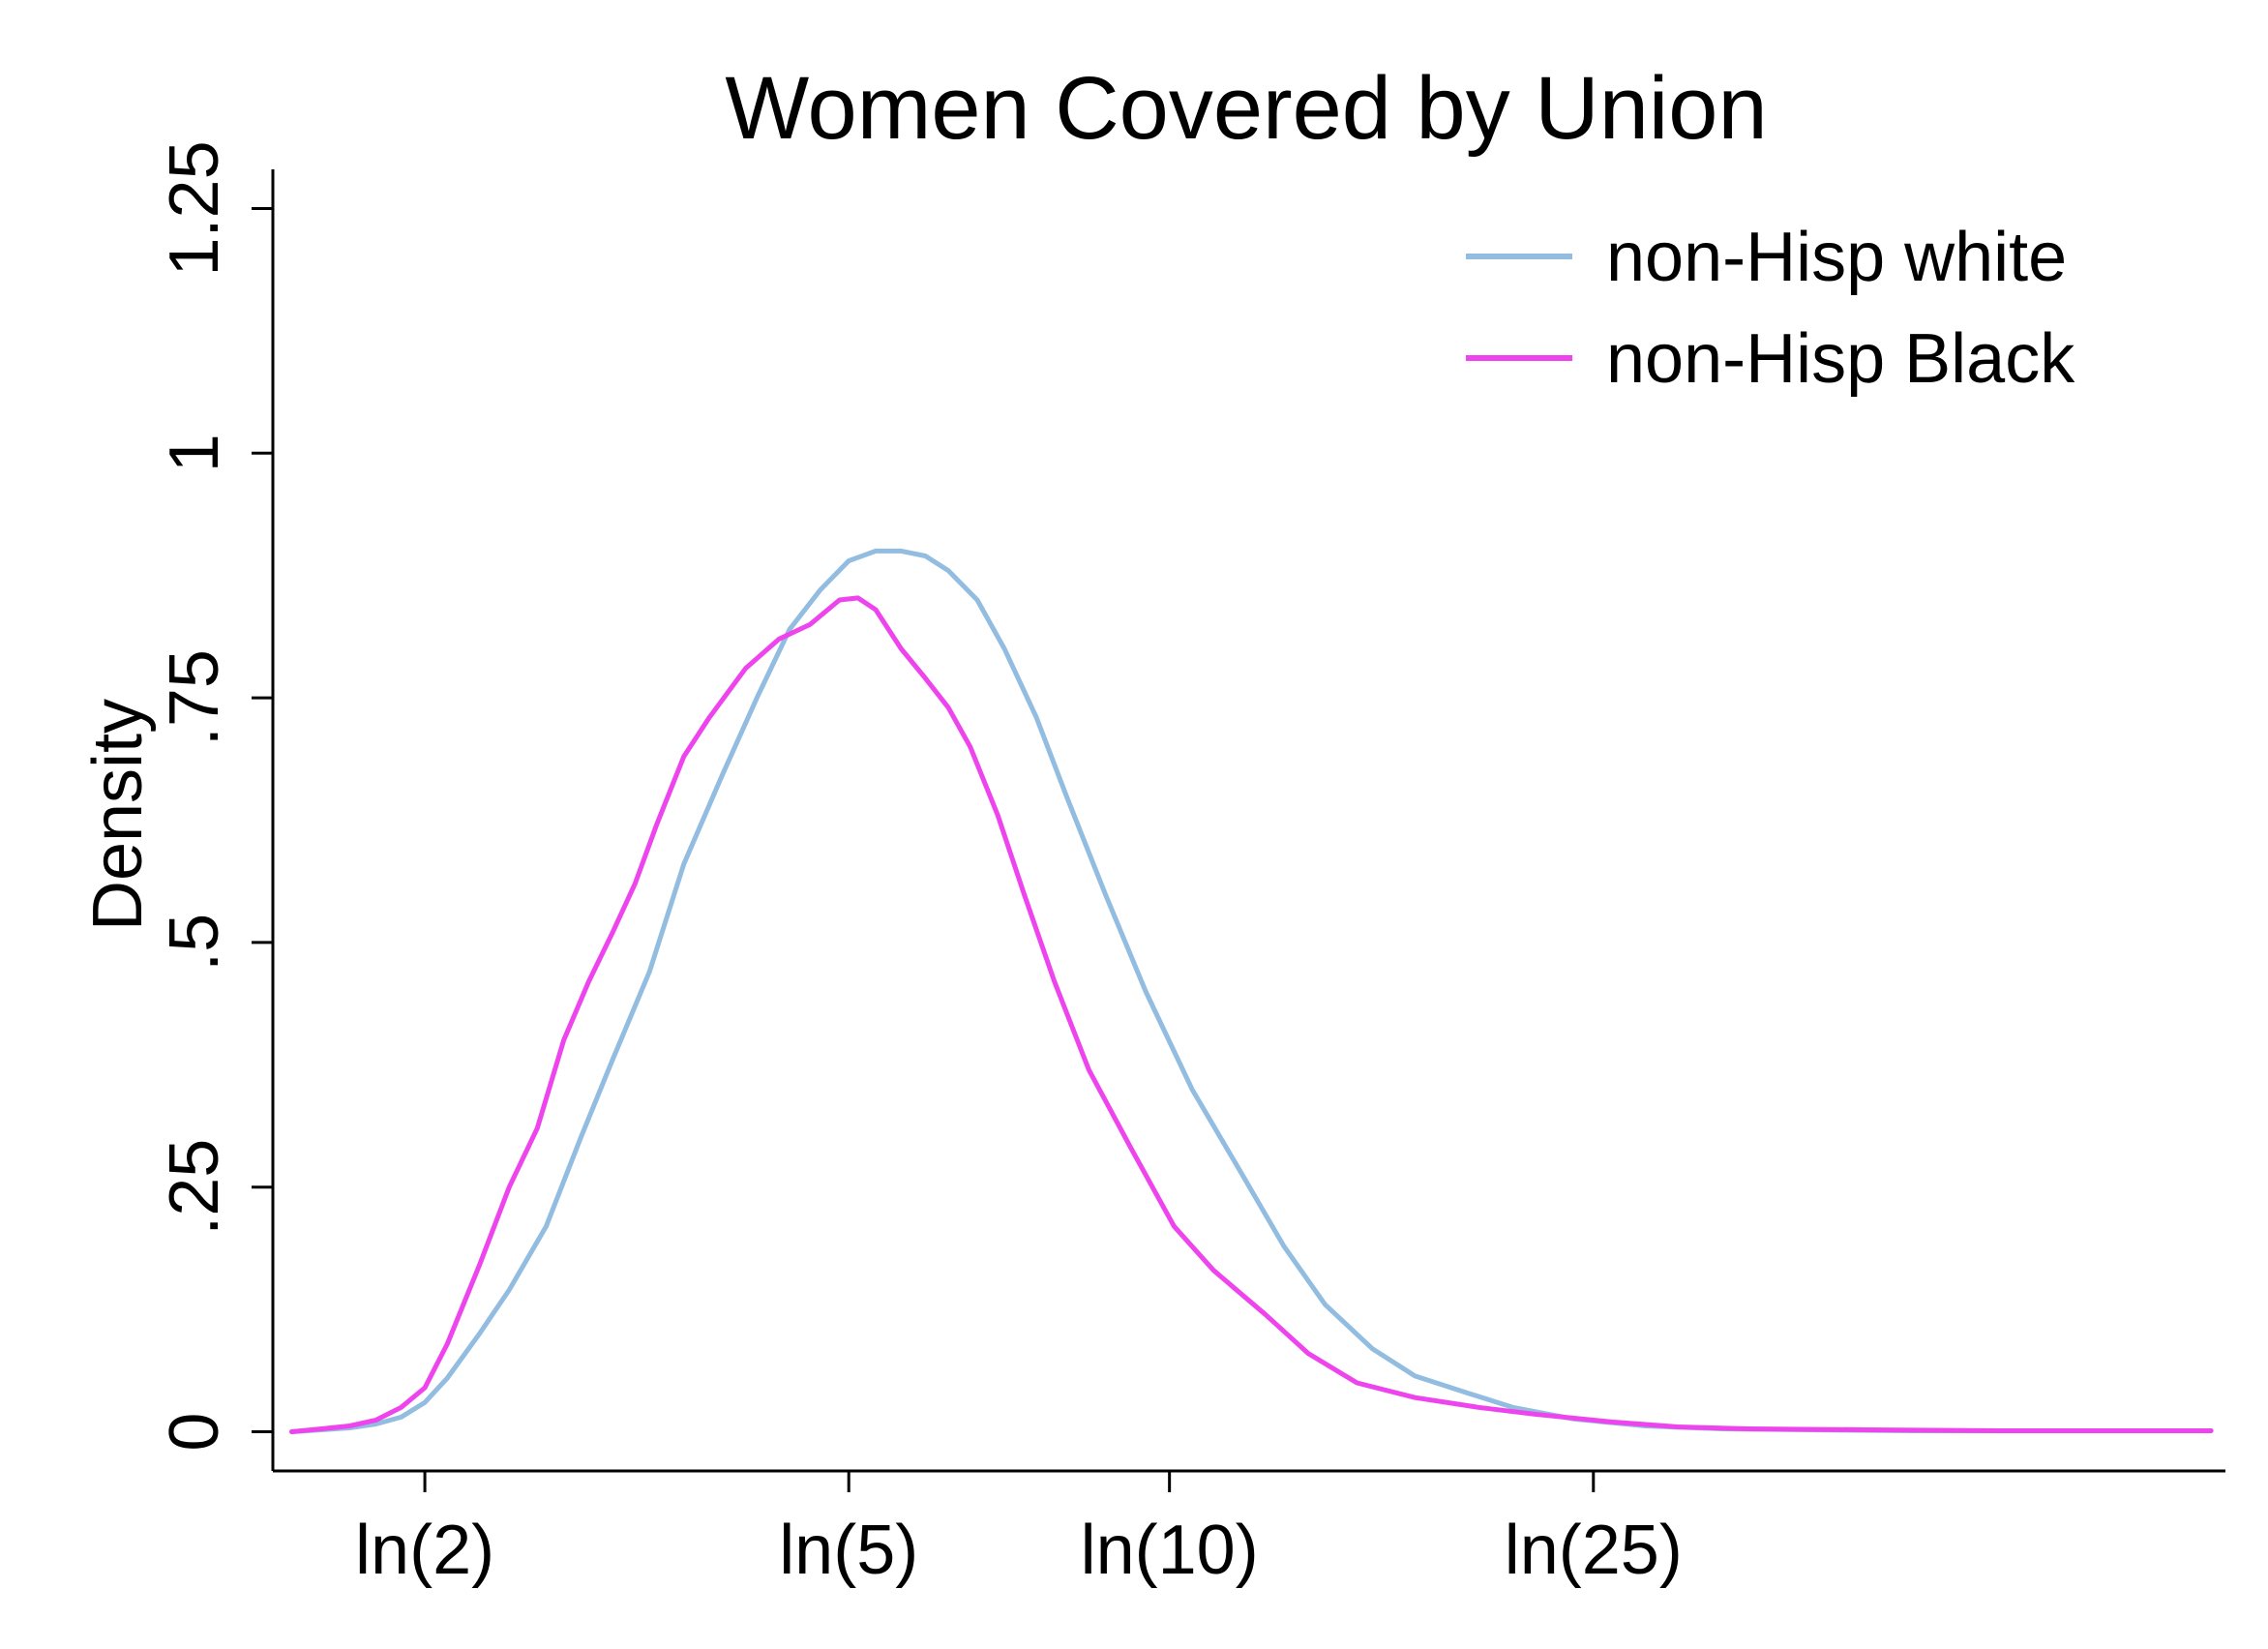  I want to click on y-tick-label: .75, so click(194, 697).